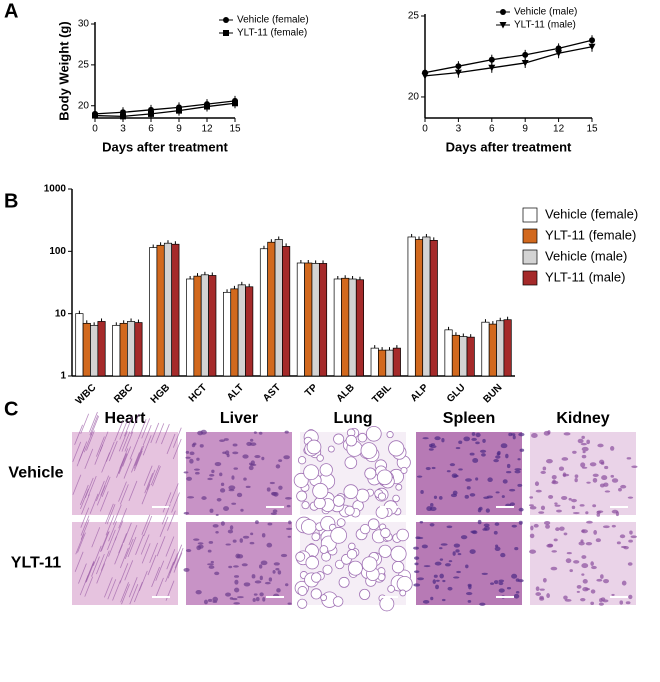  What do you see at coordinates (492, 393) in the screenshot?
I see `x-tick-label: BUN` at bounding box center [492, 393].